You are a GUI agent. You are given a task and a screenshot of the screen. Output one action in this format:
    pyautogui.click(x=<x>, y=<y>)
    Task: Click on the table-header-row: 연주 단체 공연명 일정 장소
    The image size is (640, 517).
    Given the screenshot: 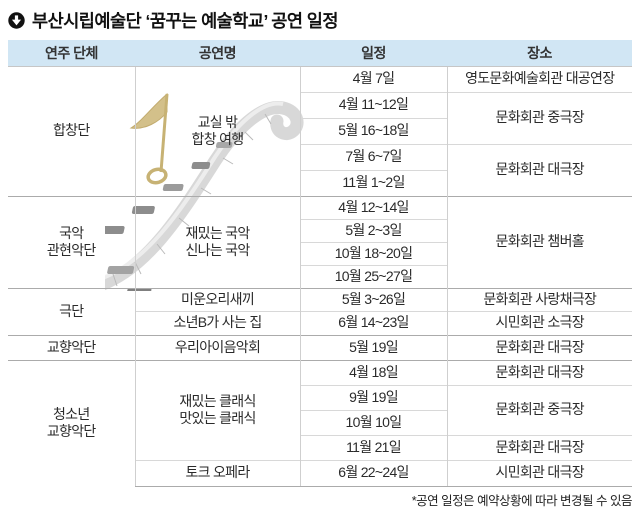 What is the action you would take?
    pyautogui.click(x=320, y=53)
    